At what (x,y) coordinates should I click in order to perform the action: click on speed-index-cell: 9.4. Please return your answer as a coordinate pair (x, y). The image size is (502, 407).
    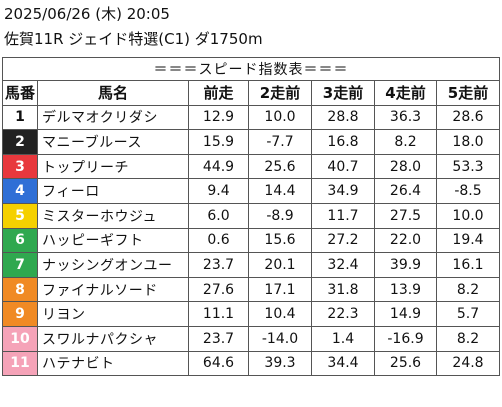
    Looking at the image, I should click on (218, 191).